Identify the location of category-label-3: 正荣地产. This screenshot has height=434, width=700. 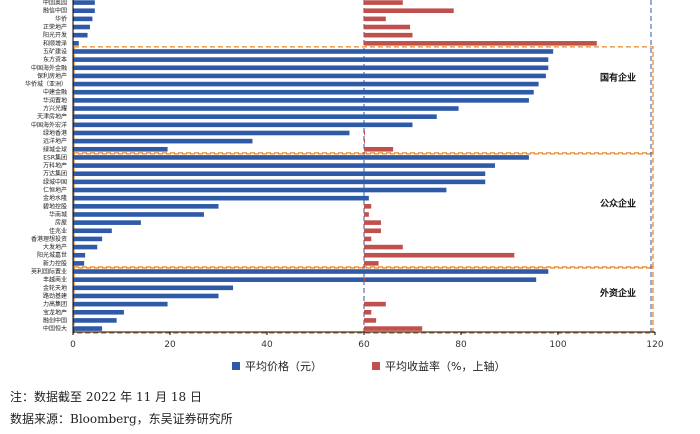
(55, 27).